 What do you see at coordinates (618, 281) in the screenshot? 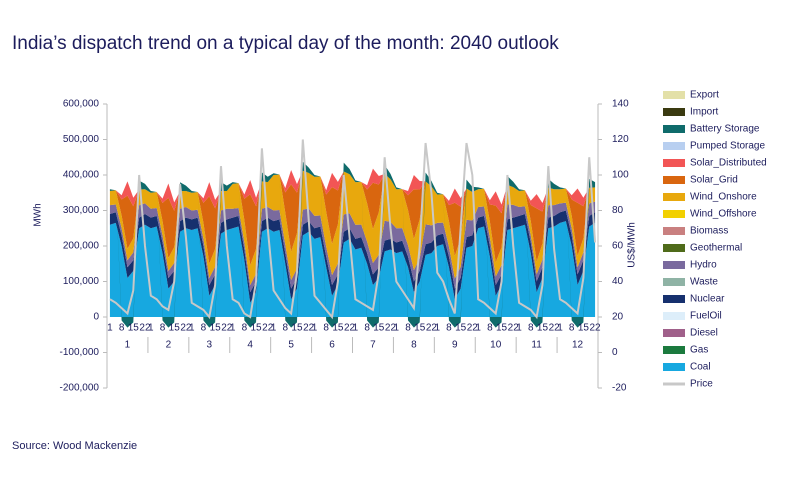
I see `y2-tick-label: 40` at bounding box center [618, 281].